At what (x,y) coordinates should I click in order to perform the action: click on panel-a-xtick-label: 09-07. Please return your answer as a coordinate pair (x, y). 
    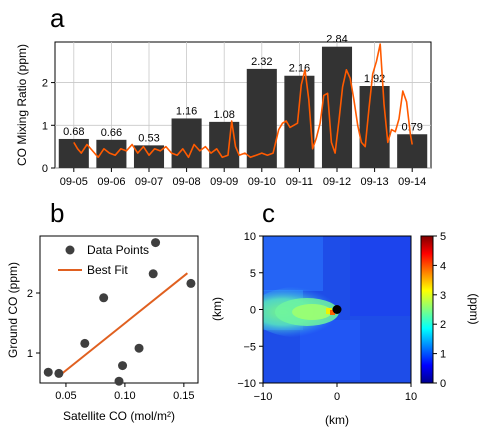
    Looking at the image, I should click on (149, 182).